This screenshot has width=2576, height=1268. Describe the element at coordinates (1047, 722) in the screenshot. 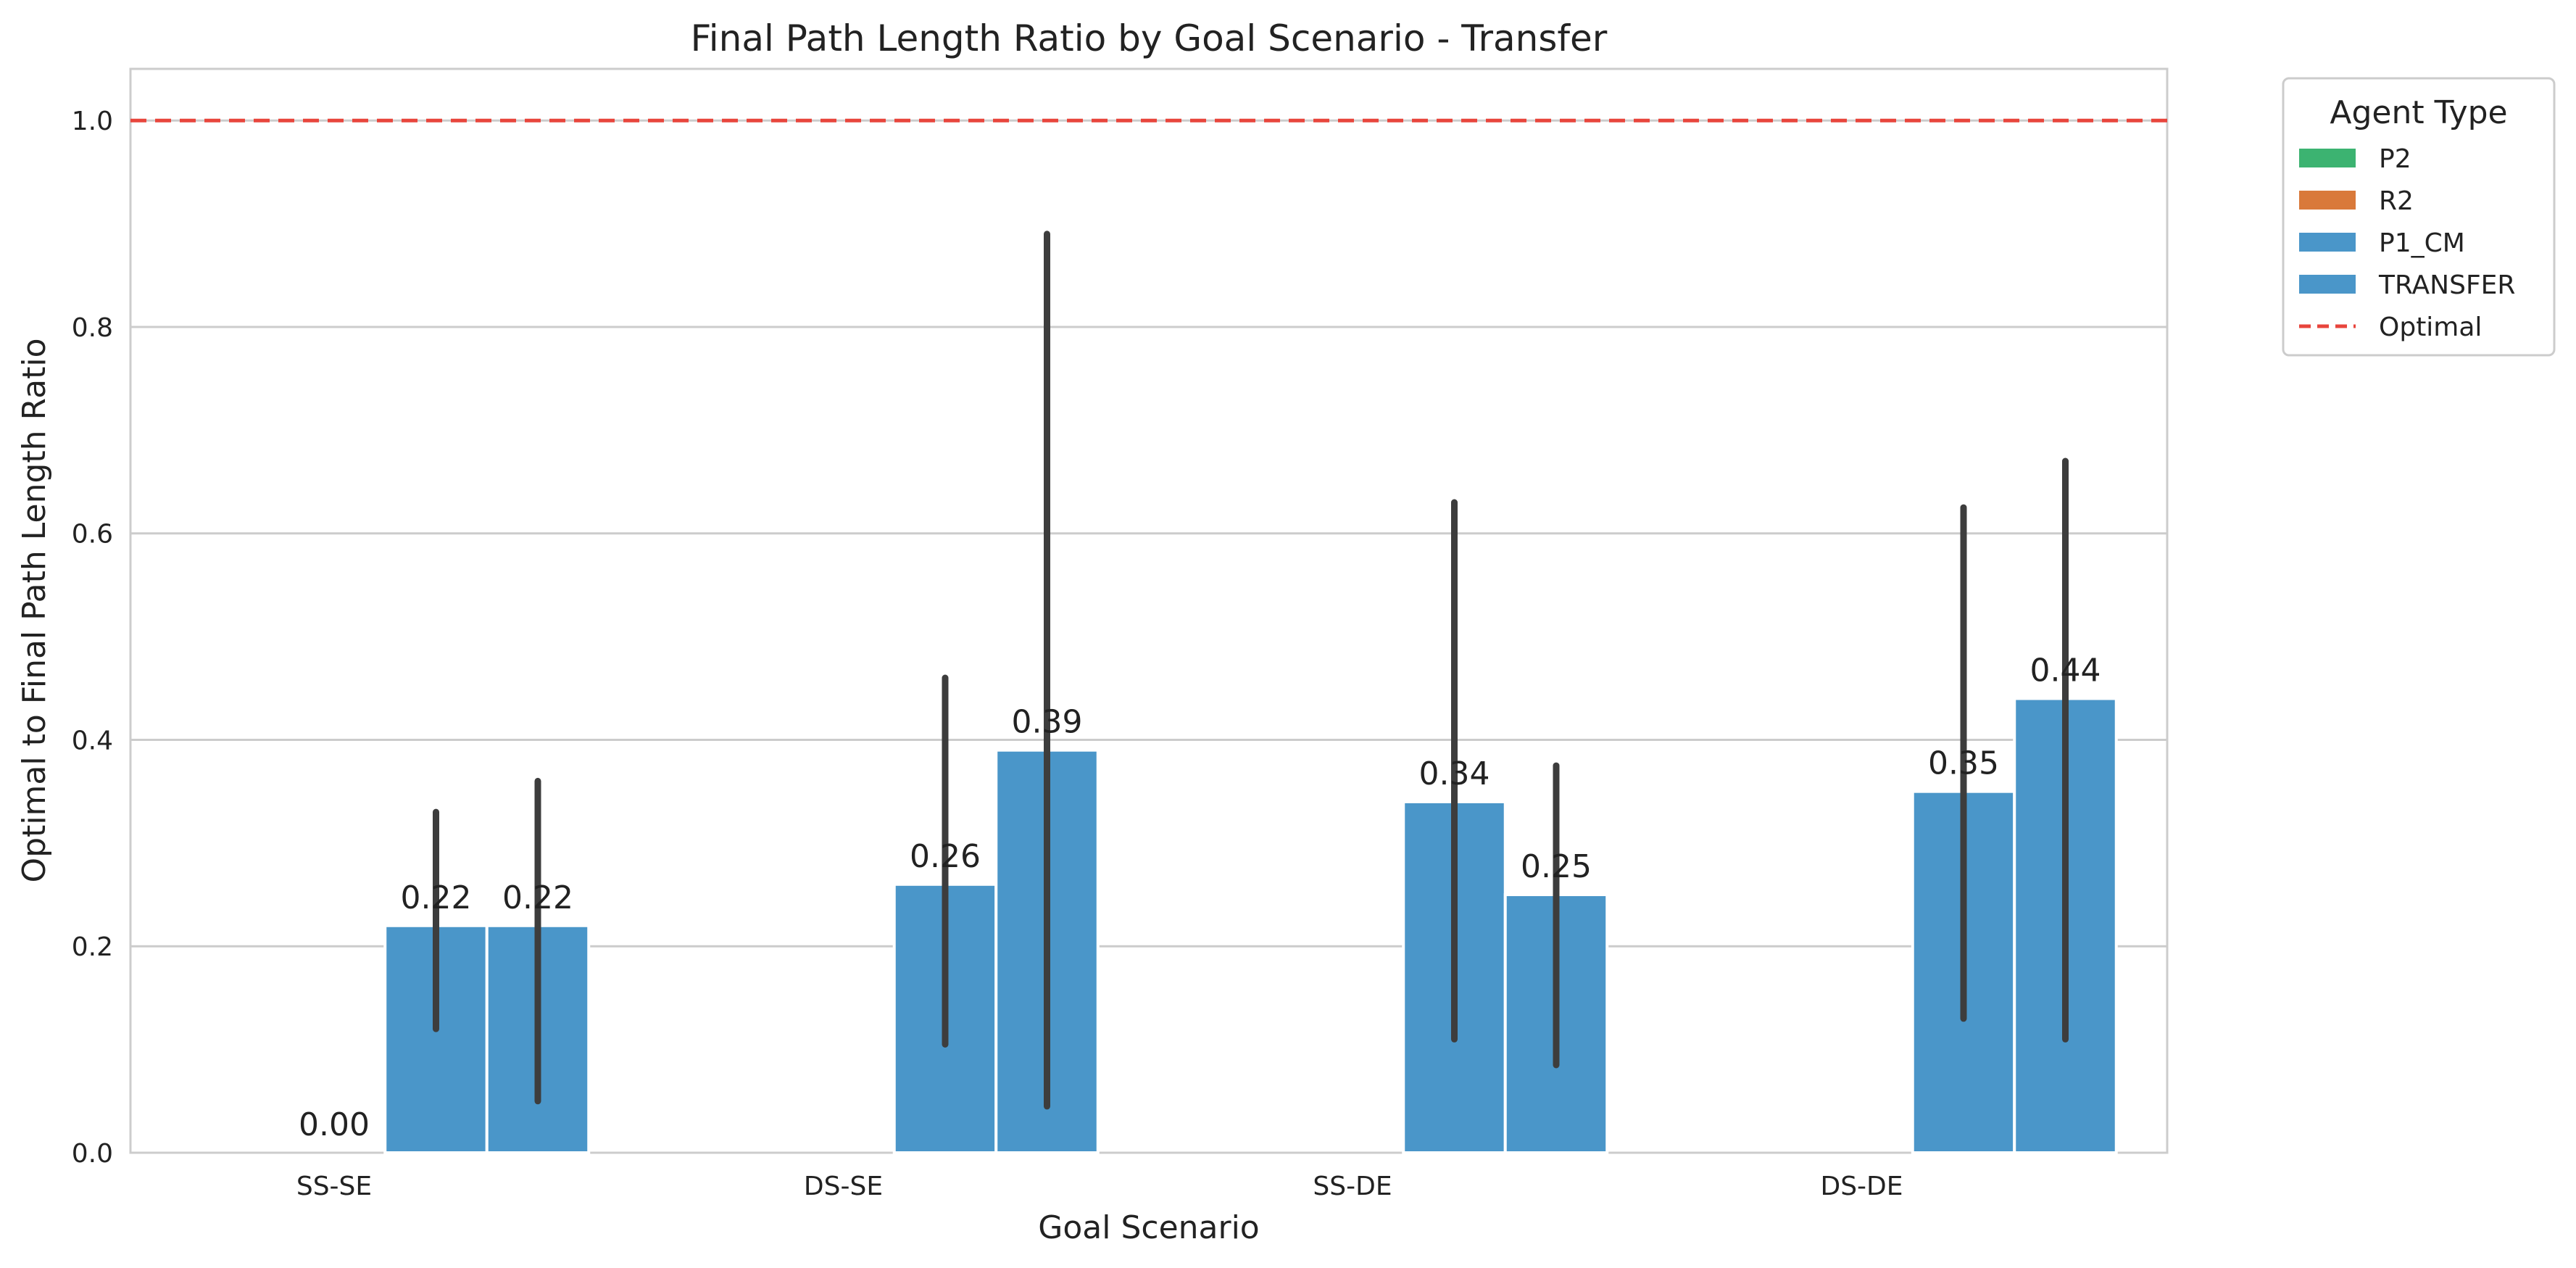

I see `data-label: 0.39` at that location.